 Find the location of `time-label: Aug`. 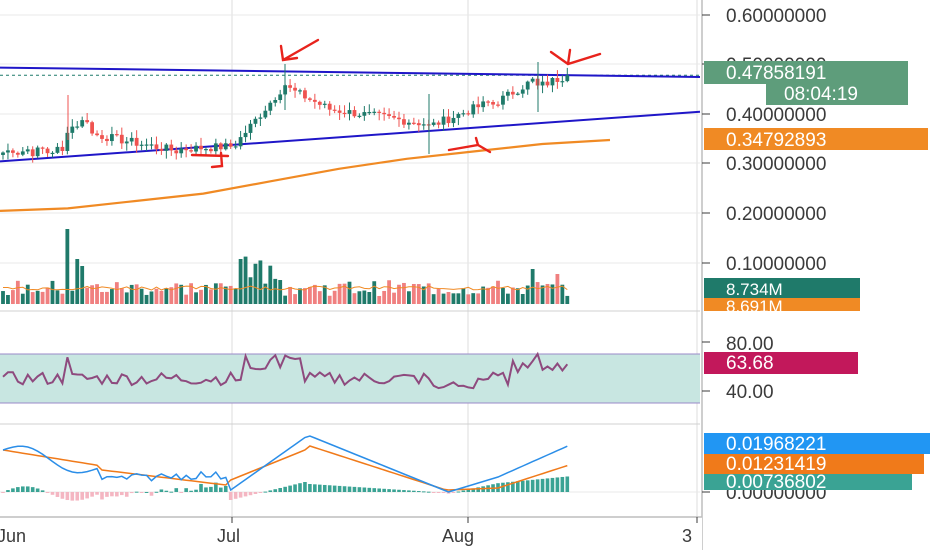

time-label: Aug is located at coordinates (458, 536).